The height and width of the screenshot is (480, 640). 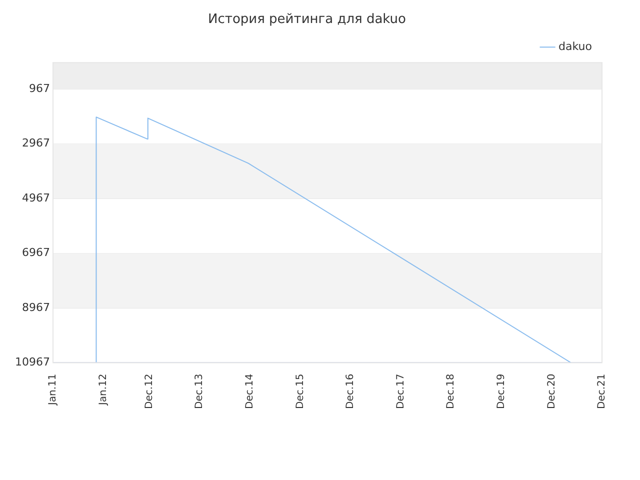 I want to click on y-tick-label: 8967, so click(x=36, y=307).